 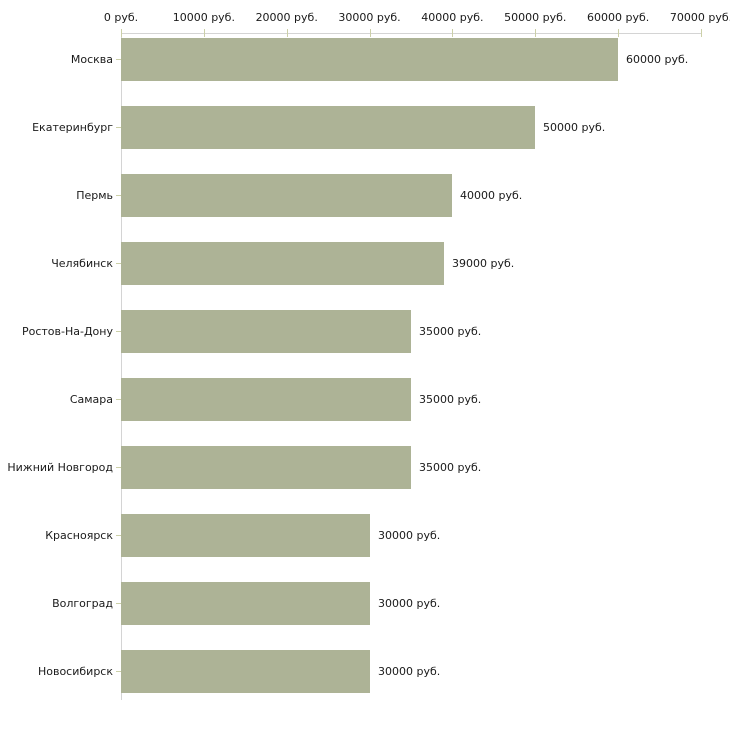 What do you see at coordinates (535, 17) in the screenshot?
I see `x-tick-label: 50000 руб.` at bounding box center [535, 17].